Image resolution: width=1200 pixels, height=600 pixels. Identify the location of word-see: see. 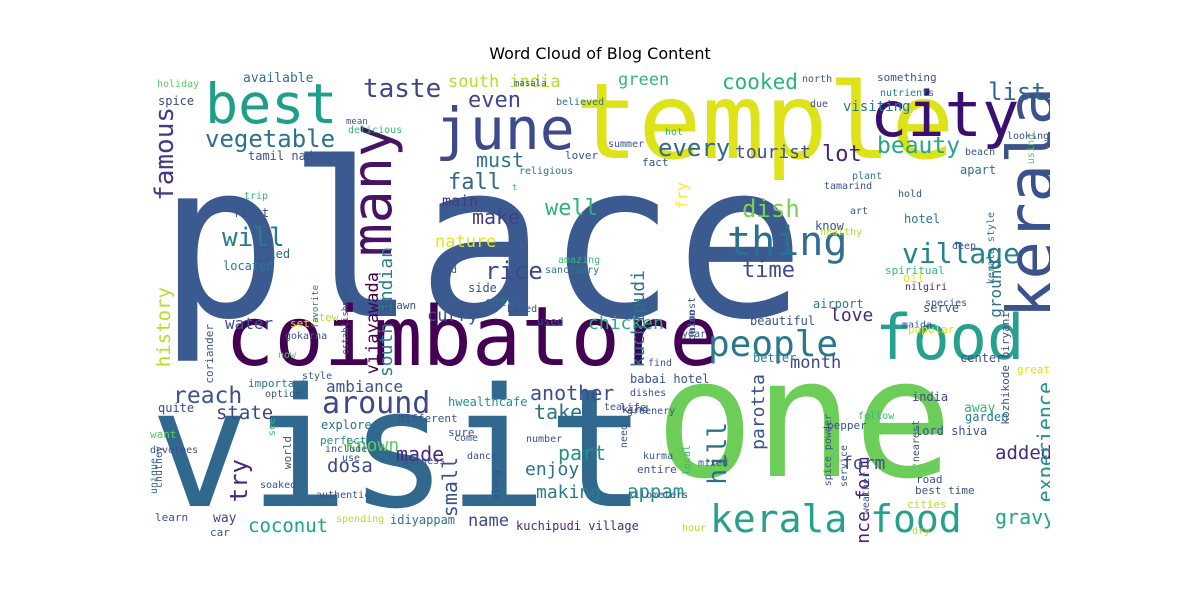
(272, 427).